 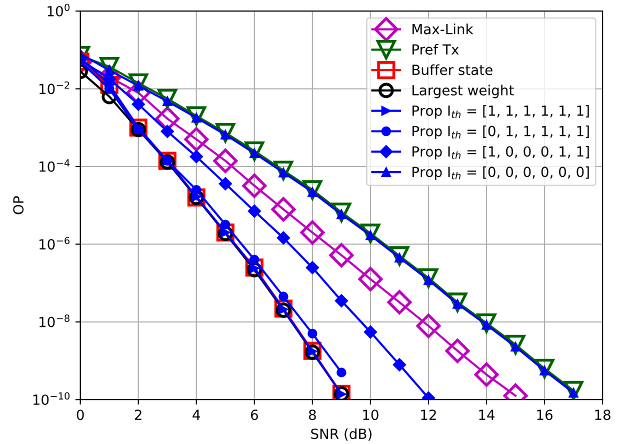 What do you see at coordinates (55, 321) in the screenshot?
I see `y-tick-label: 10$^{−8}$` at bounding box center [55, 321].